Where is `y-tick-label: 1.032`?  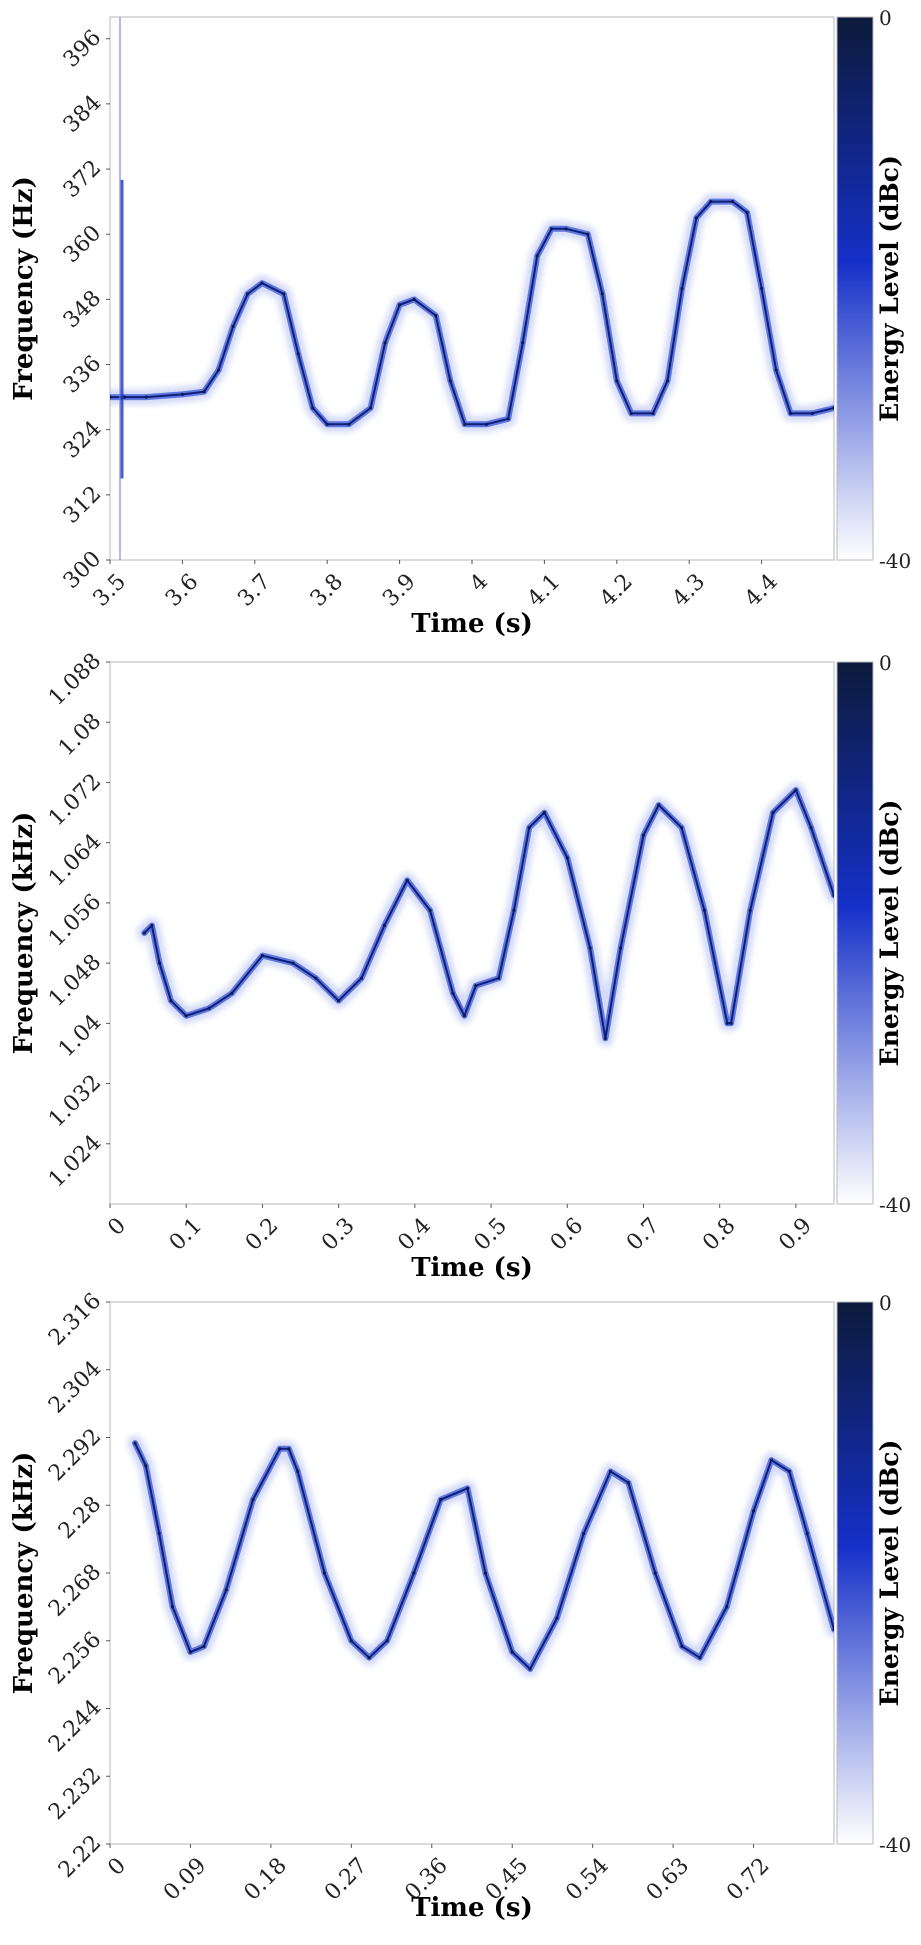
y-tick-label: 1.032 is located at coordinates (75, 1101).